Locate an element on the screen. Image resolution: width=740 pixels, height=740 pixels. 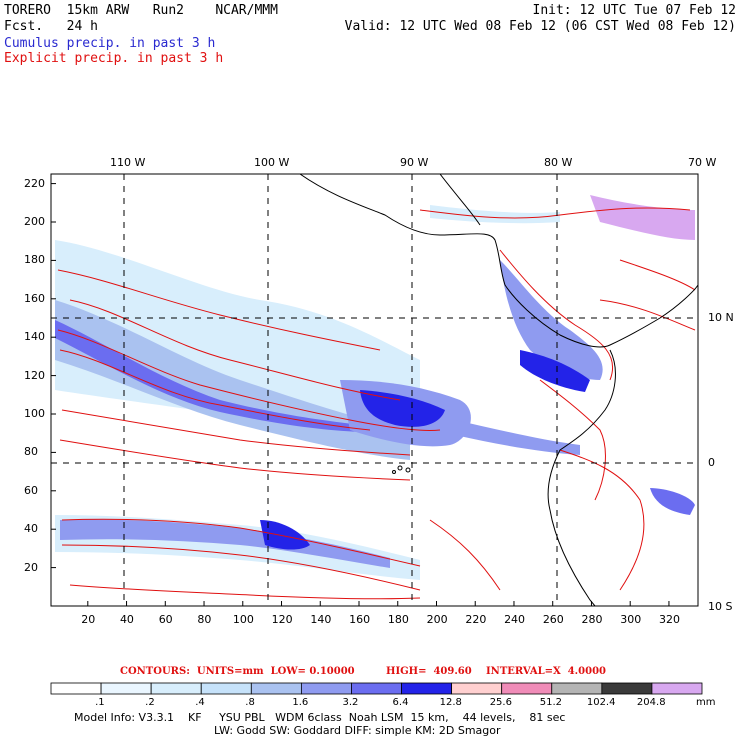
colorbar-label: 1.6 is located at coordinates (300, 702).